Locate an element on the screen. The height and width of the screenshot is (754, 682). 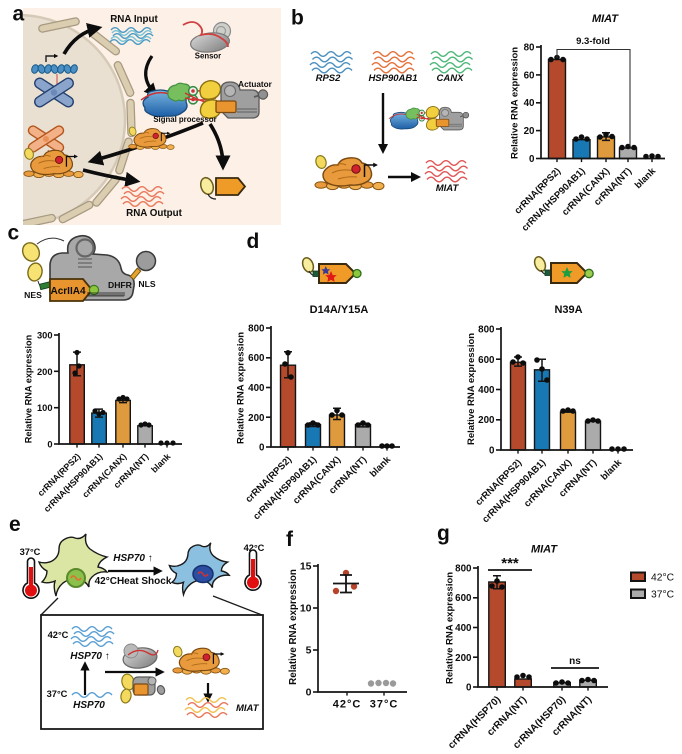
svg-text: RPS2 is located at coordinates (329, 78).